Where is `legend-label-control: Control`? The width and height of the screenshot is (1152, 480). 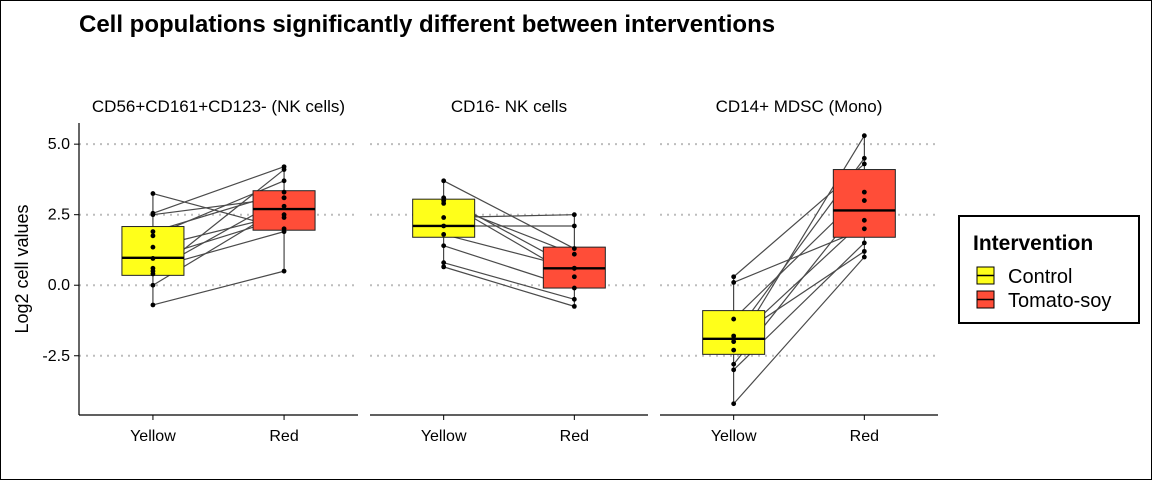 legend-label-control: Control is located at coordinates (1040, 277).